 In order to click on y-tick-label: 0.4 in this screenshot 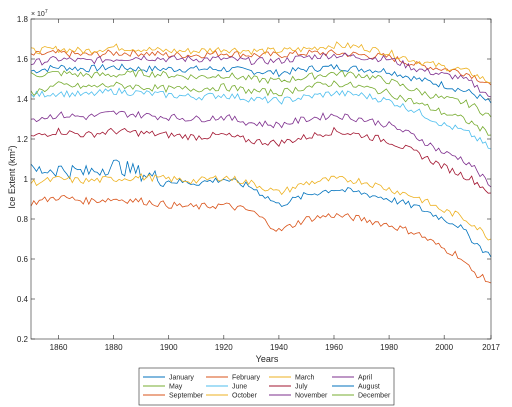, I will do `click(23, 299)`.